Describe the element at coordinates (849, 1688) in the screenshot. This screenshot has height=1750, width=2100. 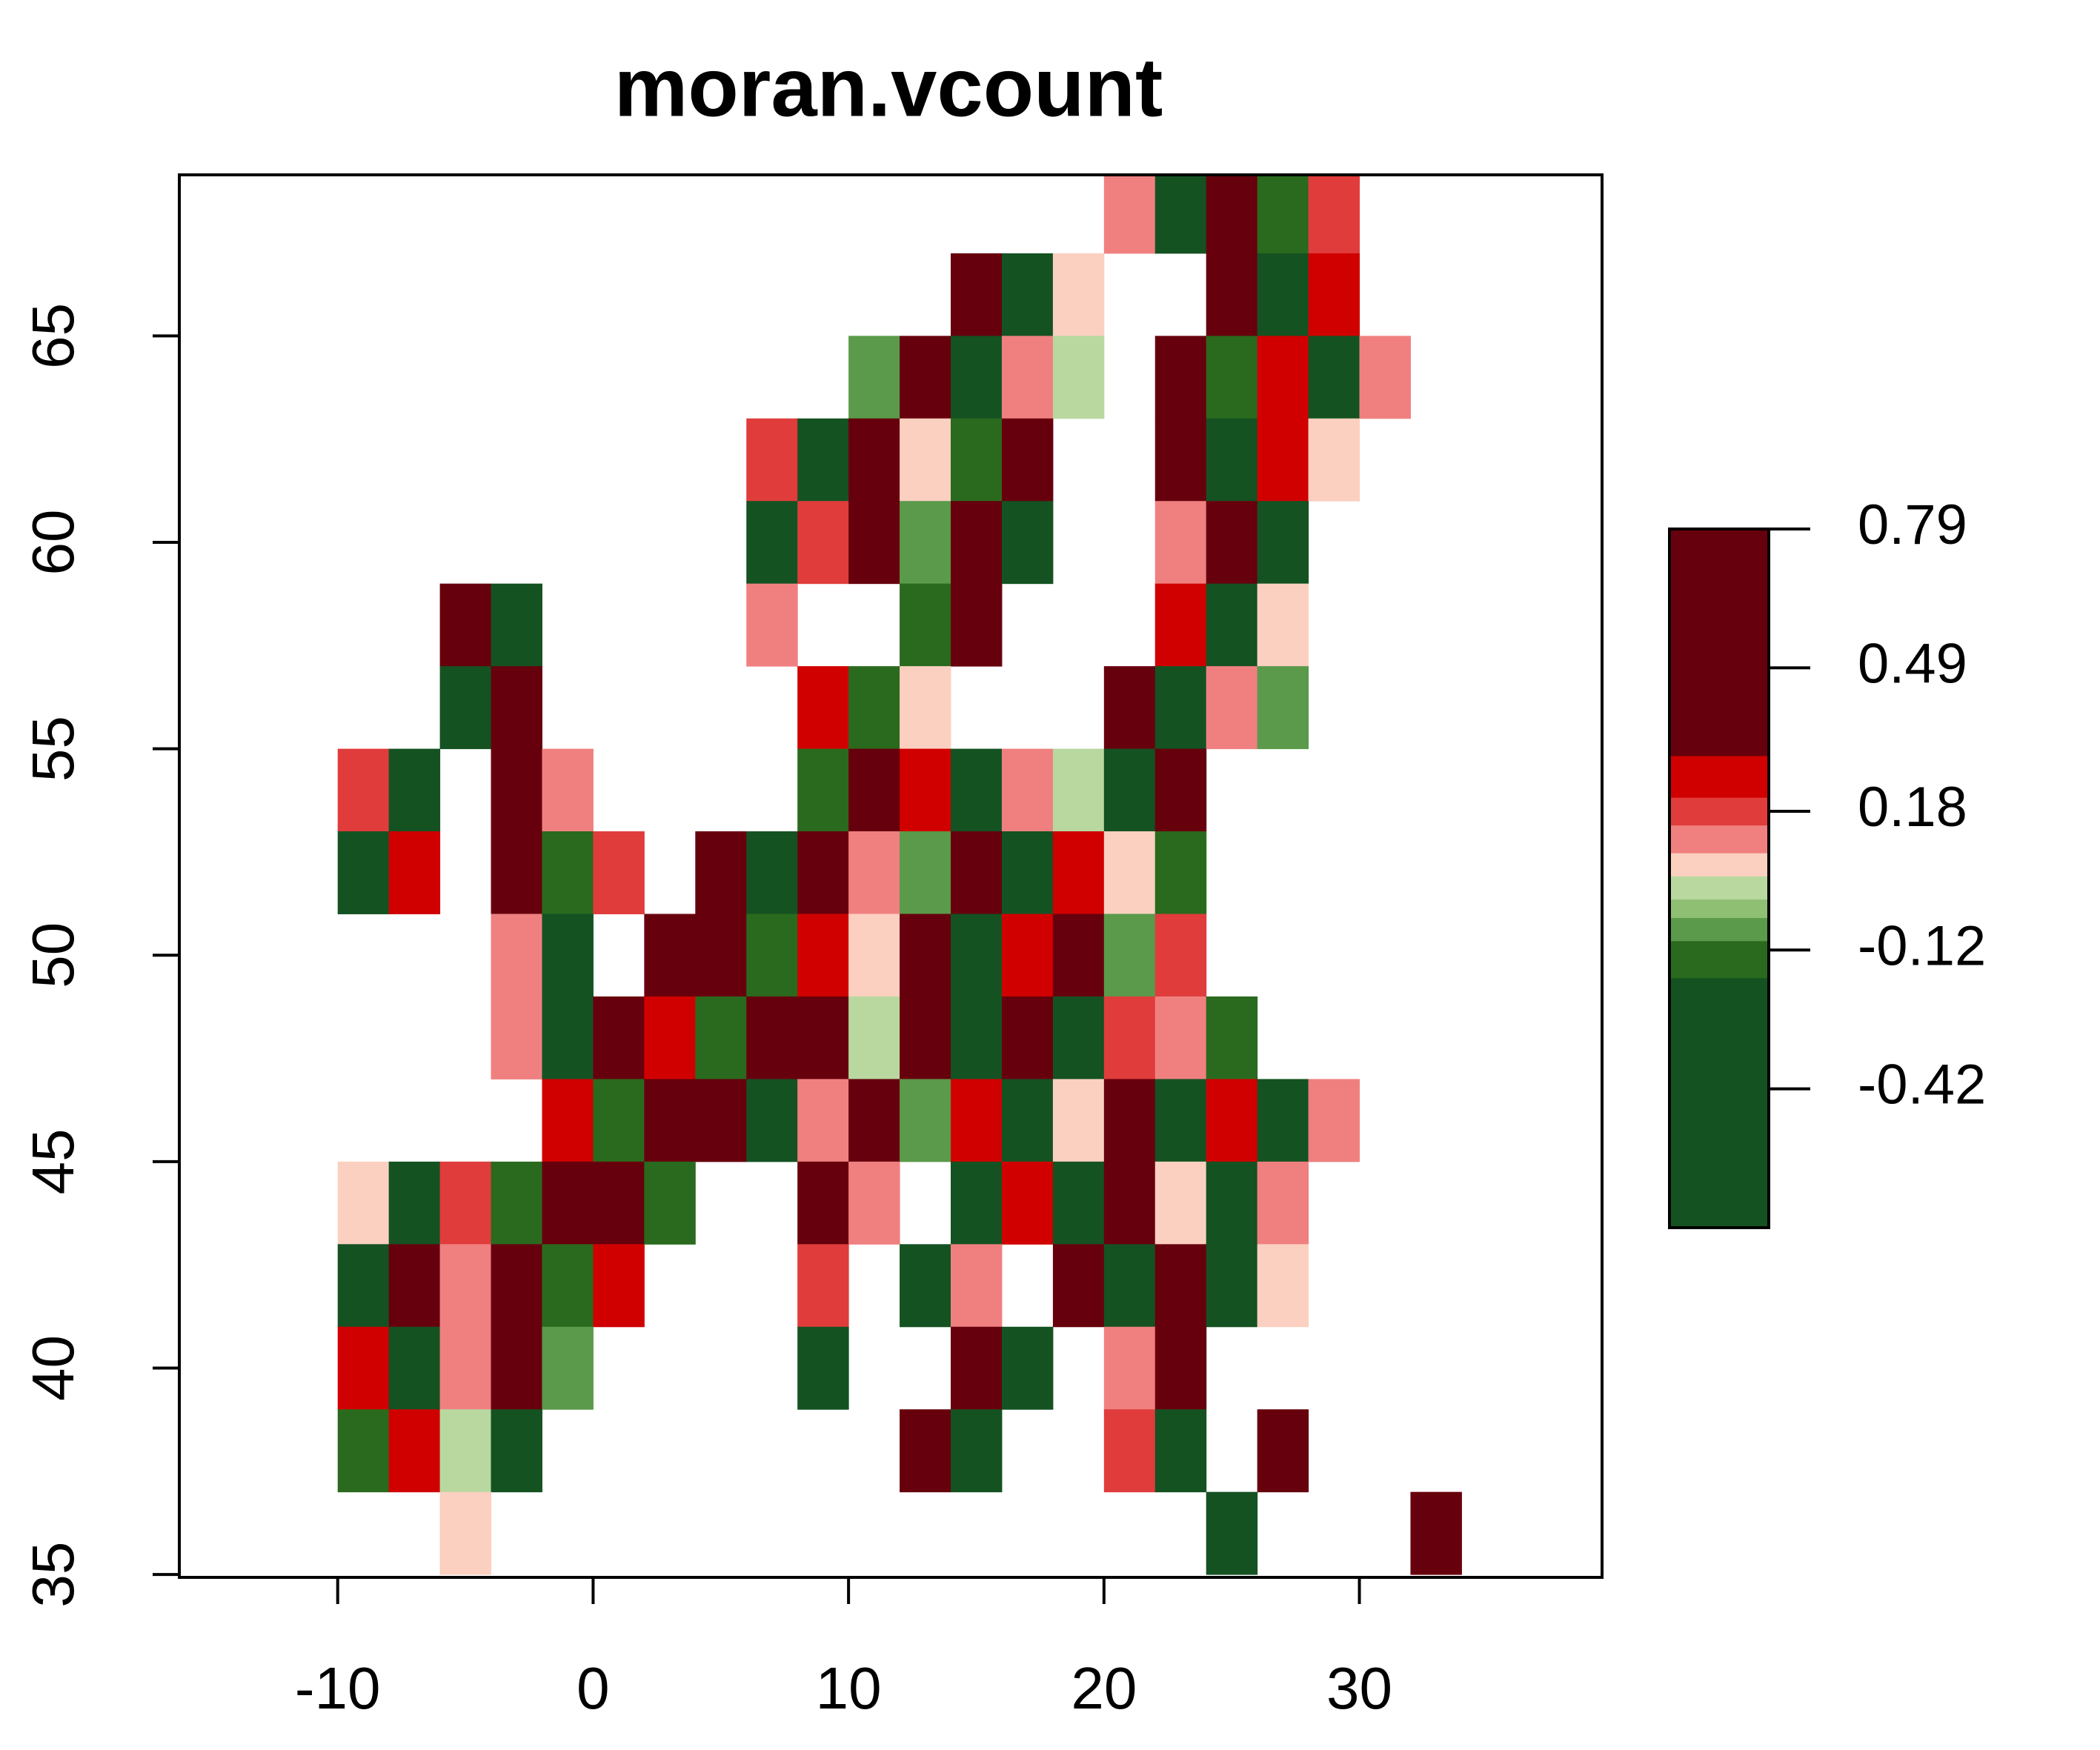
I see `x-tick-label: 10` at that location.